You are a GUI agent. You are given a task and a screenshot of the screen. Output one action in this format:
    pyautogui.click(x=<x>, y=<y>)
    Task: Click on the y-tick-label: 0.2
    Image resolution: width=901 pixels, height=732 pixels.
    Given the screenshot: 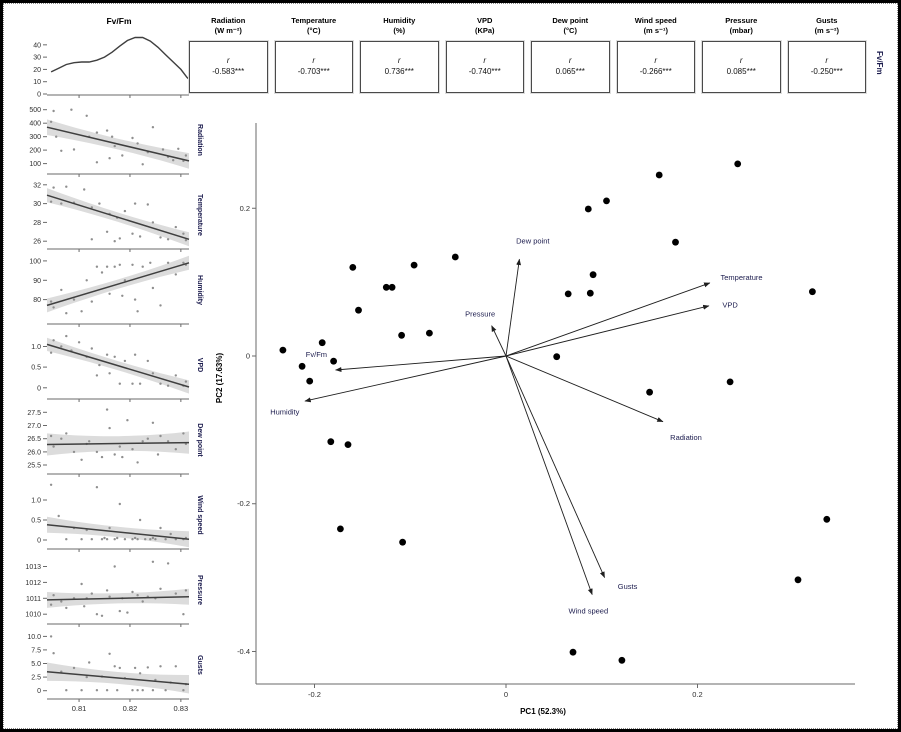 What is the action you would take?
    pyautogui.click(x=245, y=208)
    